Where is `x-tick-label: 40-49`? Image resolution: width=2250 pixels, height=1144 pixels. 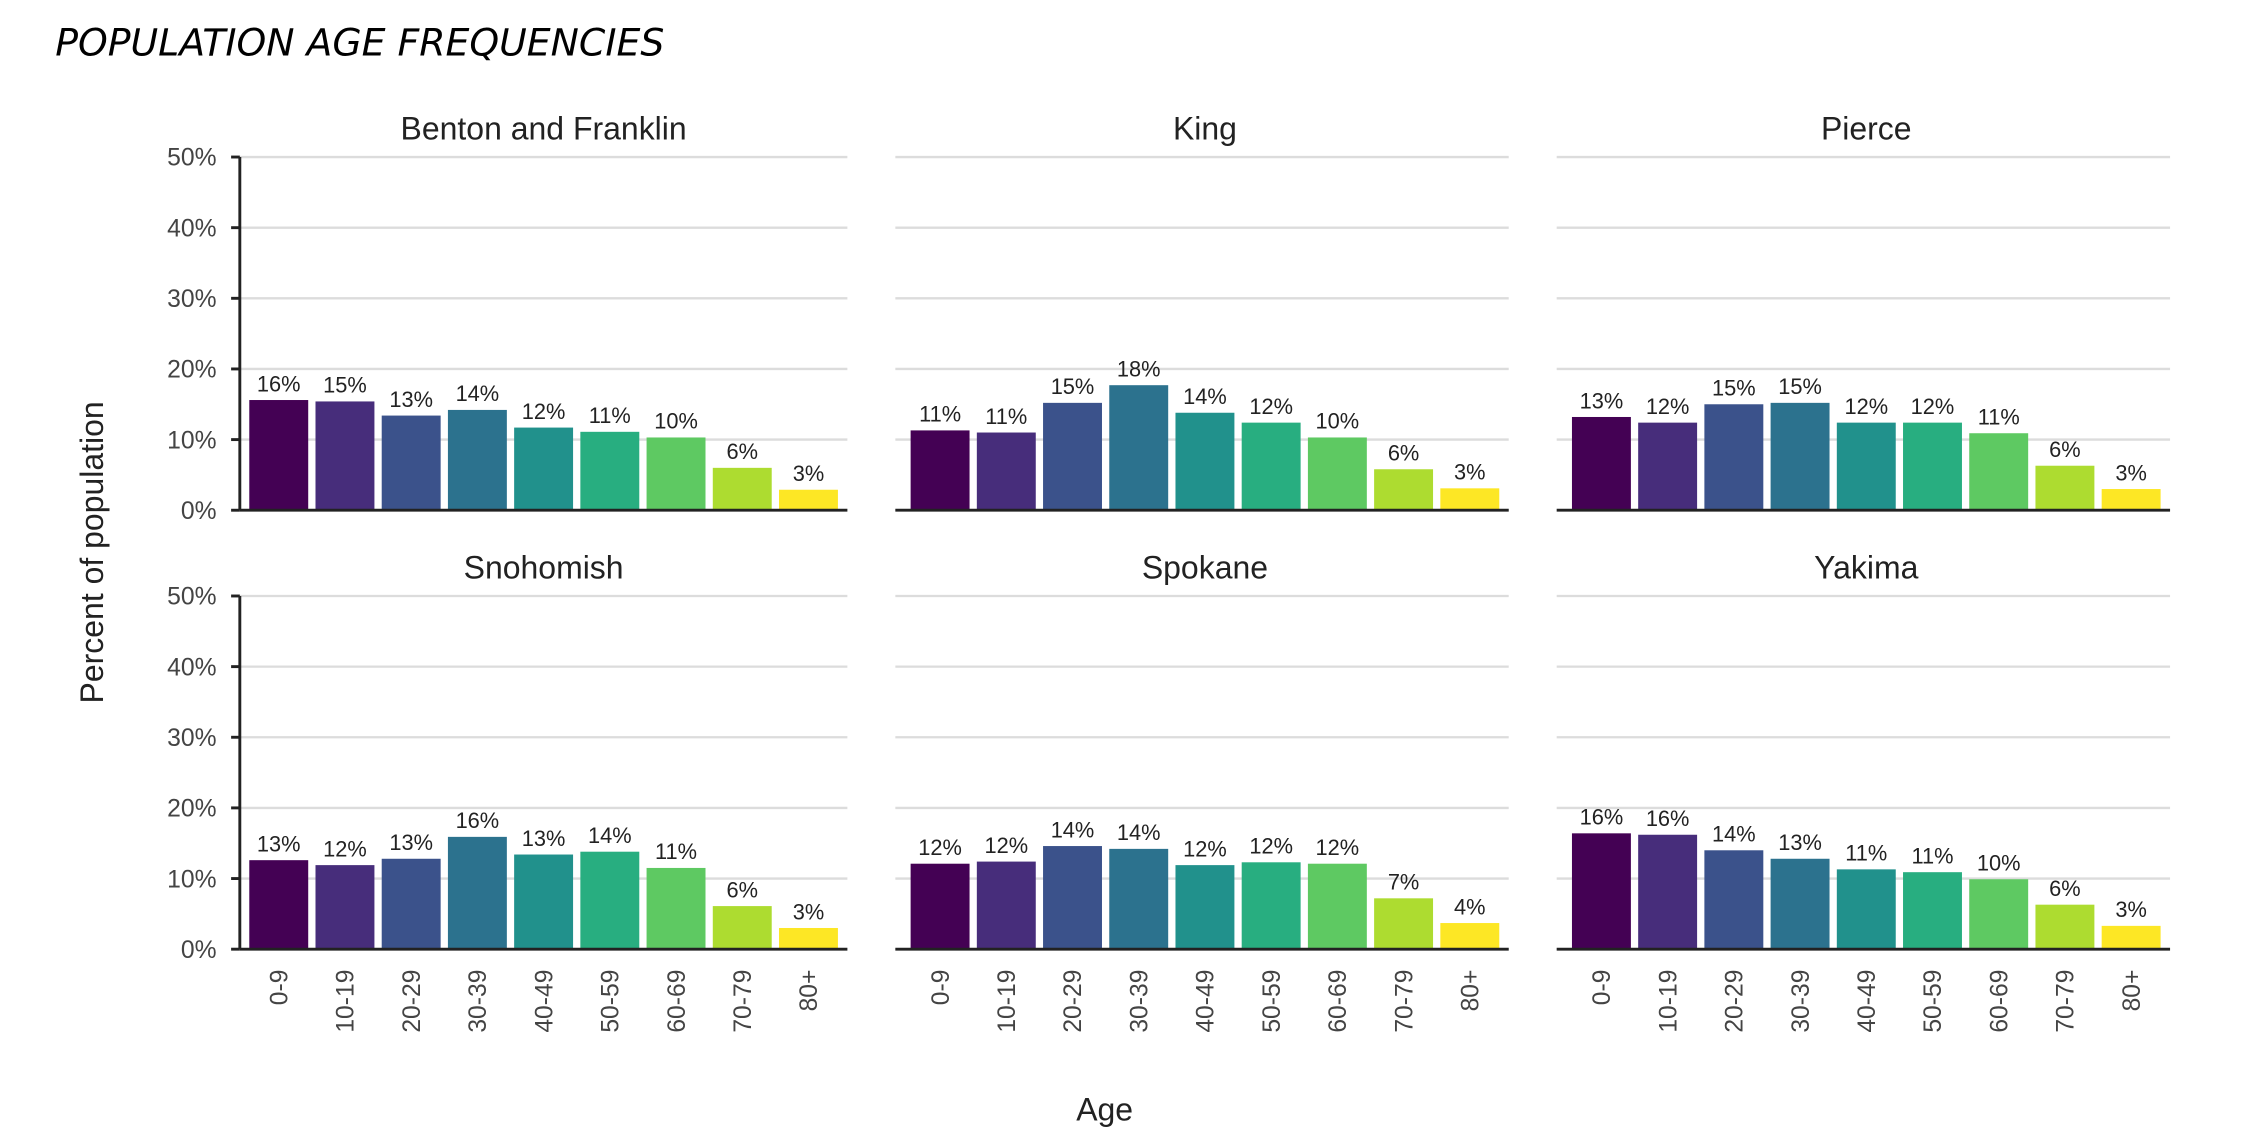 x-tick-label: 40-49 is located at coordinates (544, 1001).